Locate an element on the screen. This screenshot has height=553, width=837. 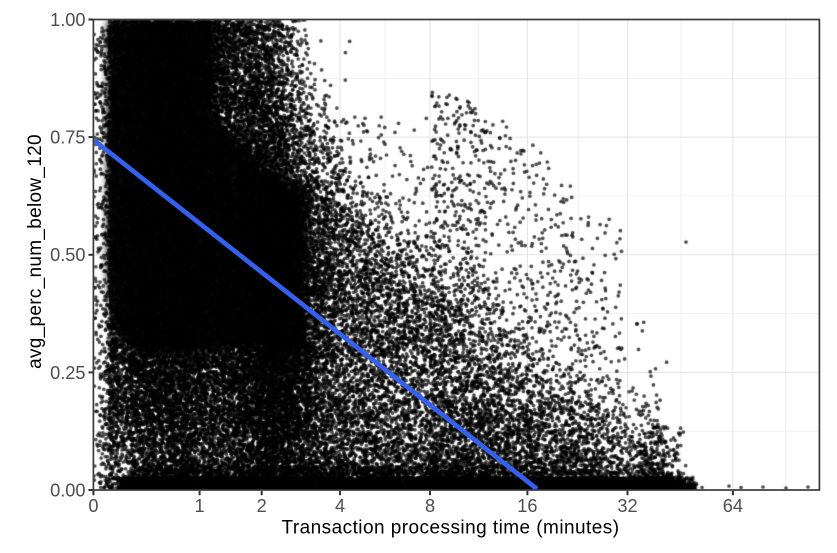
svg-text: 0 is located at coordinates (93, 506).